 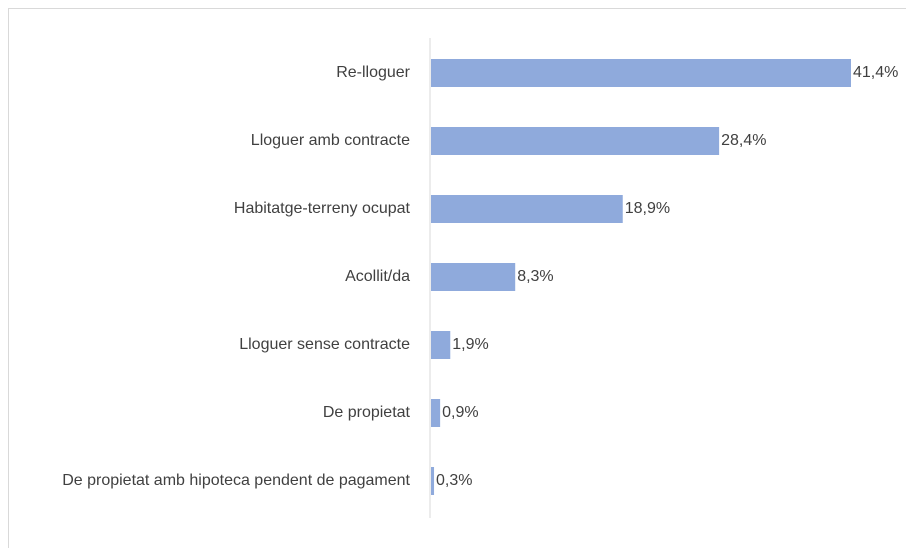 I want to click on data-label: 1,9%, so click(x=470, y=345).